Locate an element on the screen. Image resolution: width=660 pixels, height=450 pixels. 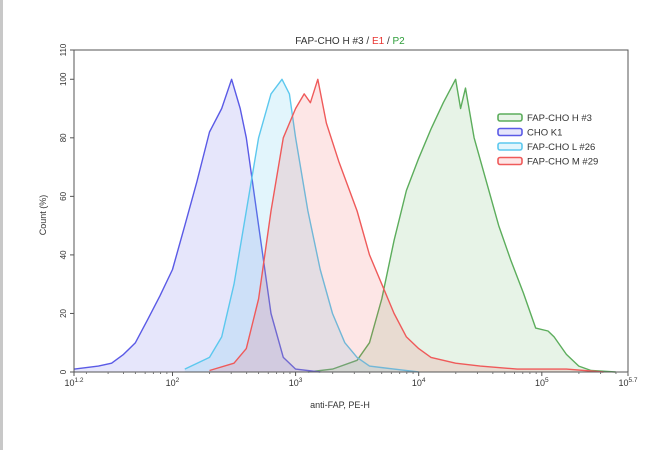
y-axis-label: Count (%) is located at coordinates (43, 215).